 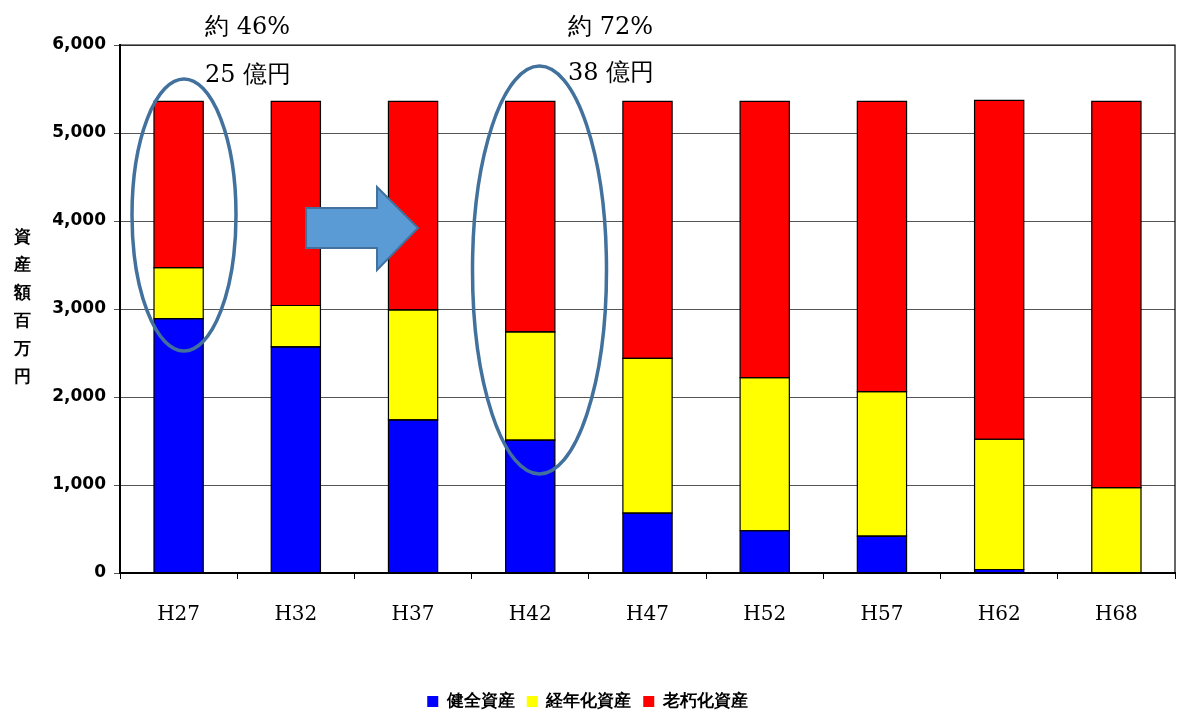 I want to click on y-tick-label: 2,000, so click(x=79, y=395).